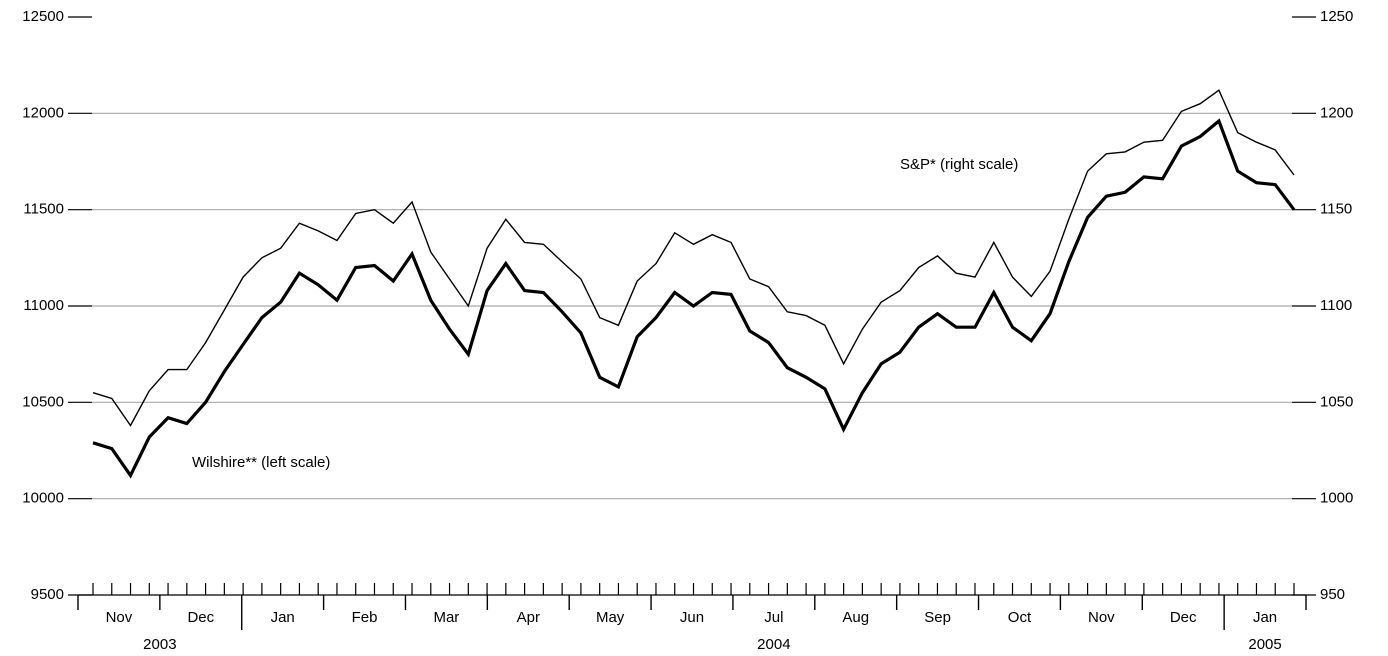 This screenshot has width=1388, height=656. I want to click on x-tick-label: Mar, so click(446, 617).